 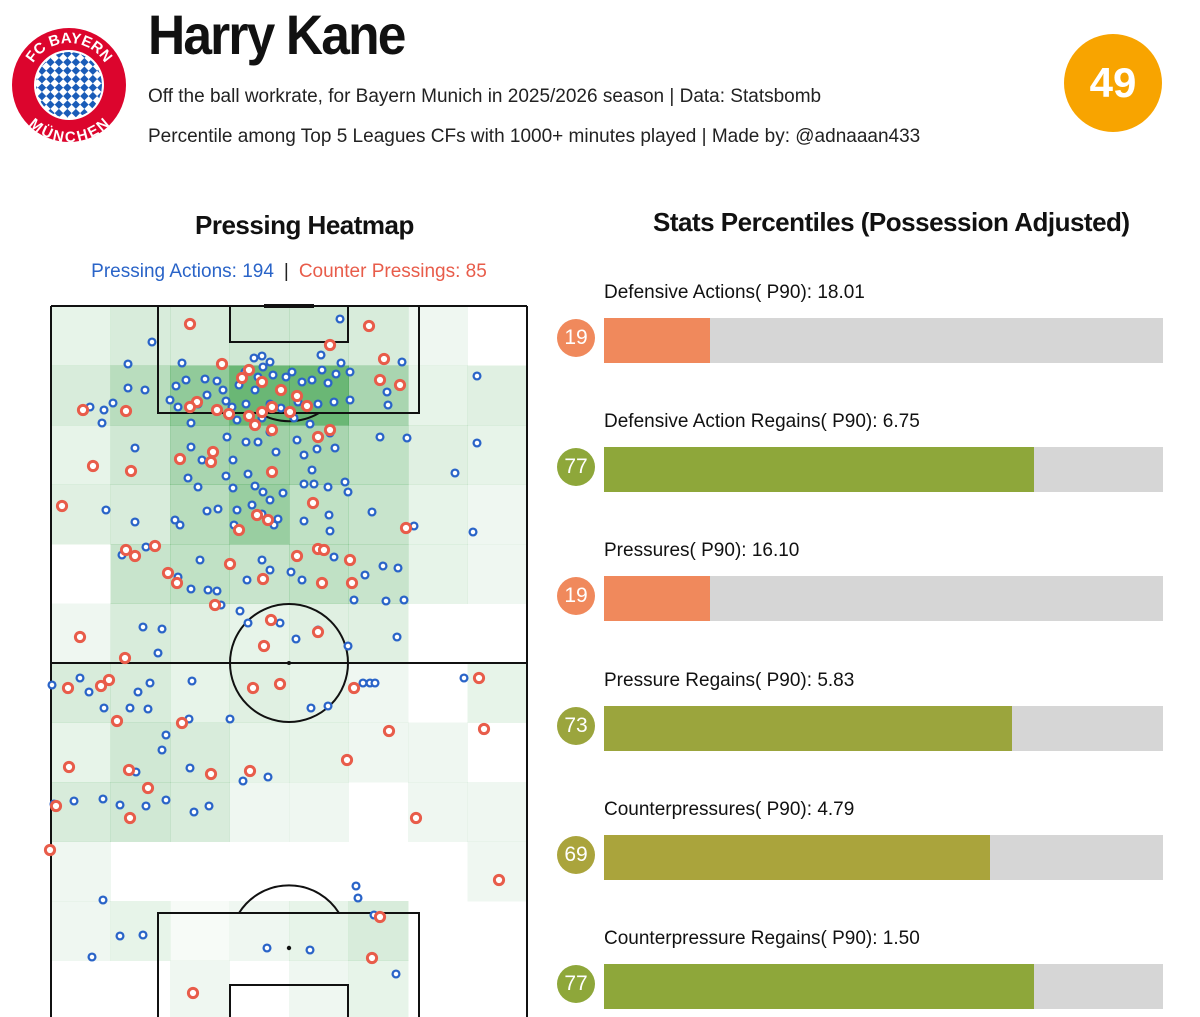 I want to click on player-name: Harry Kane, so click(x=277, y=34).